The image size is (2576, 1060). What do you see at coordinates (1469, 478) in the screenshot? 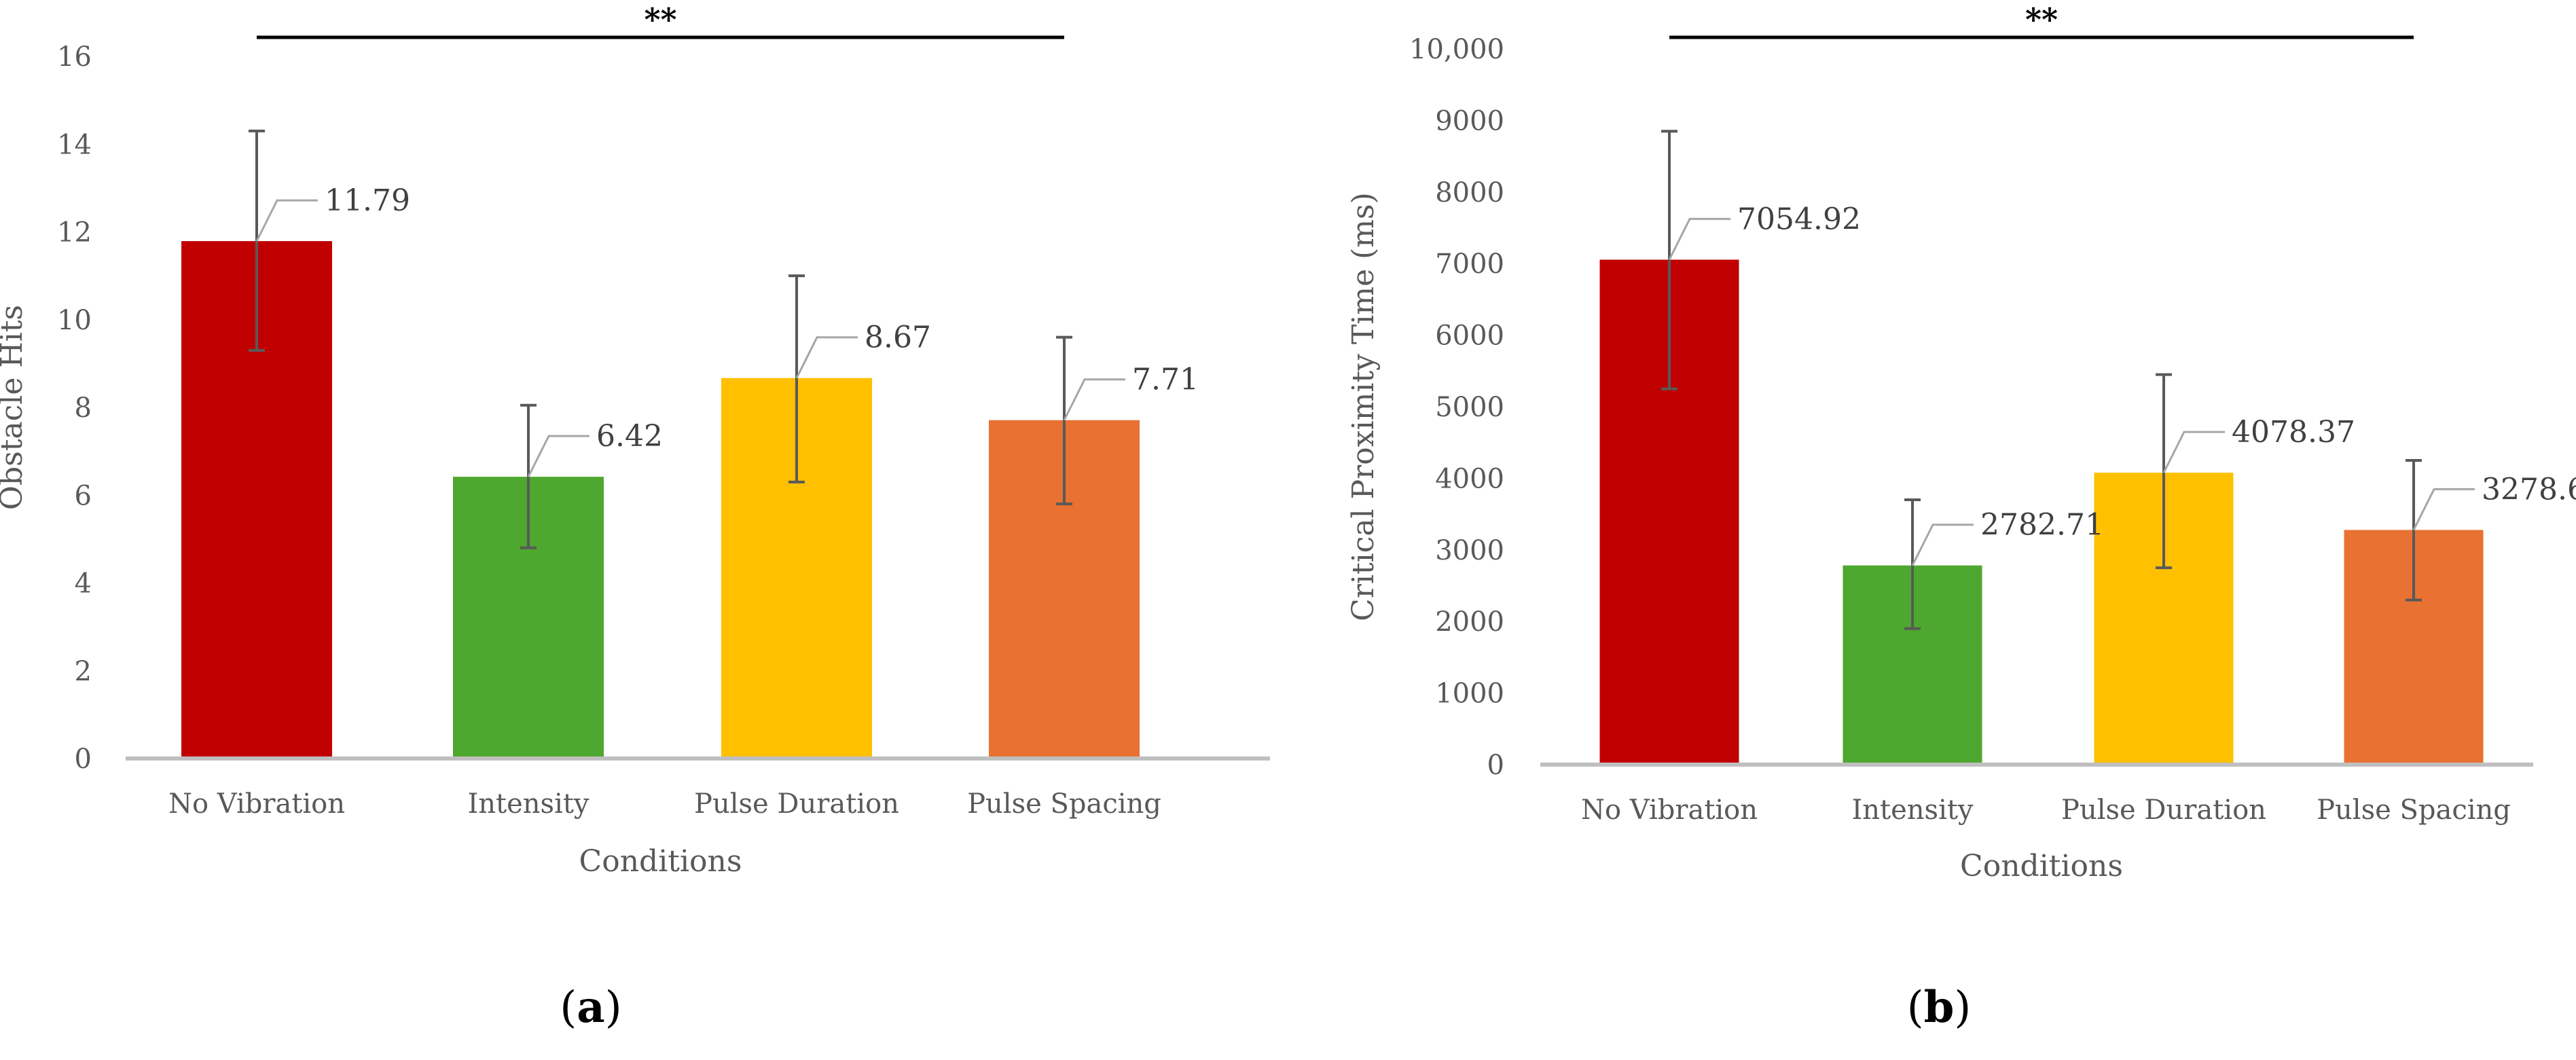
I see `y-tick-label: 4000` at bounding box center [1469, 478].